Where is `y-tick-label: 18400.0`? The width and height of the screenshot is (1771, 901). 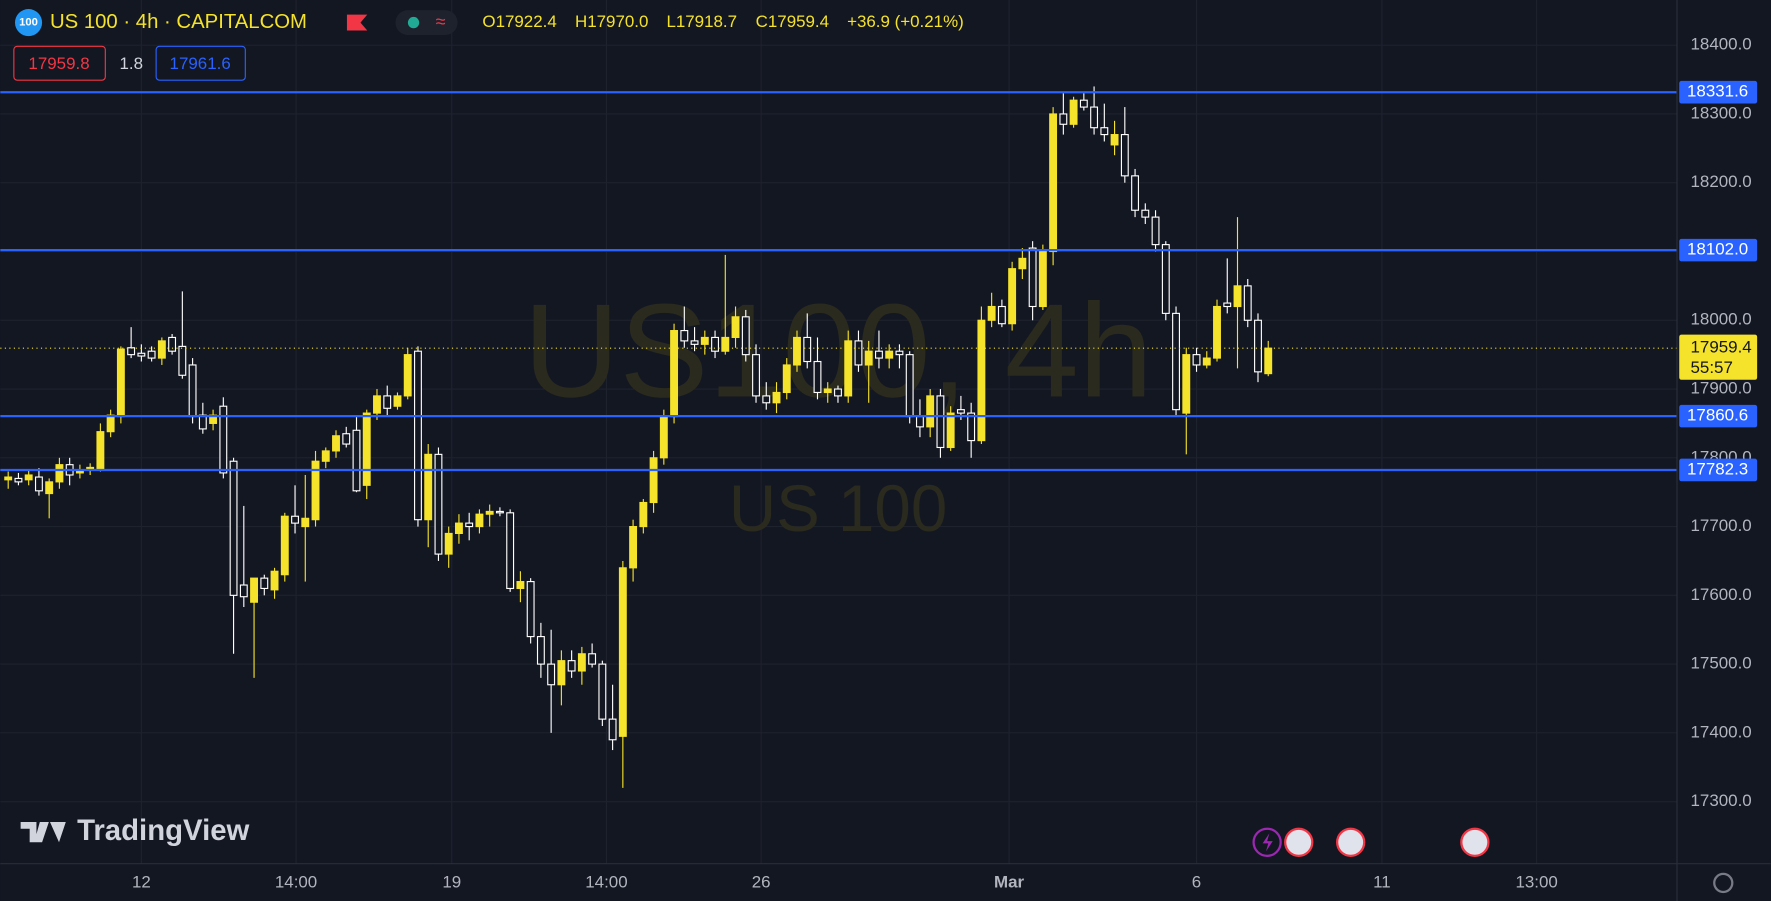
y-tick-label: 18400.0 is located at coordinates (1721, 44).